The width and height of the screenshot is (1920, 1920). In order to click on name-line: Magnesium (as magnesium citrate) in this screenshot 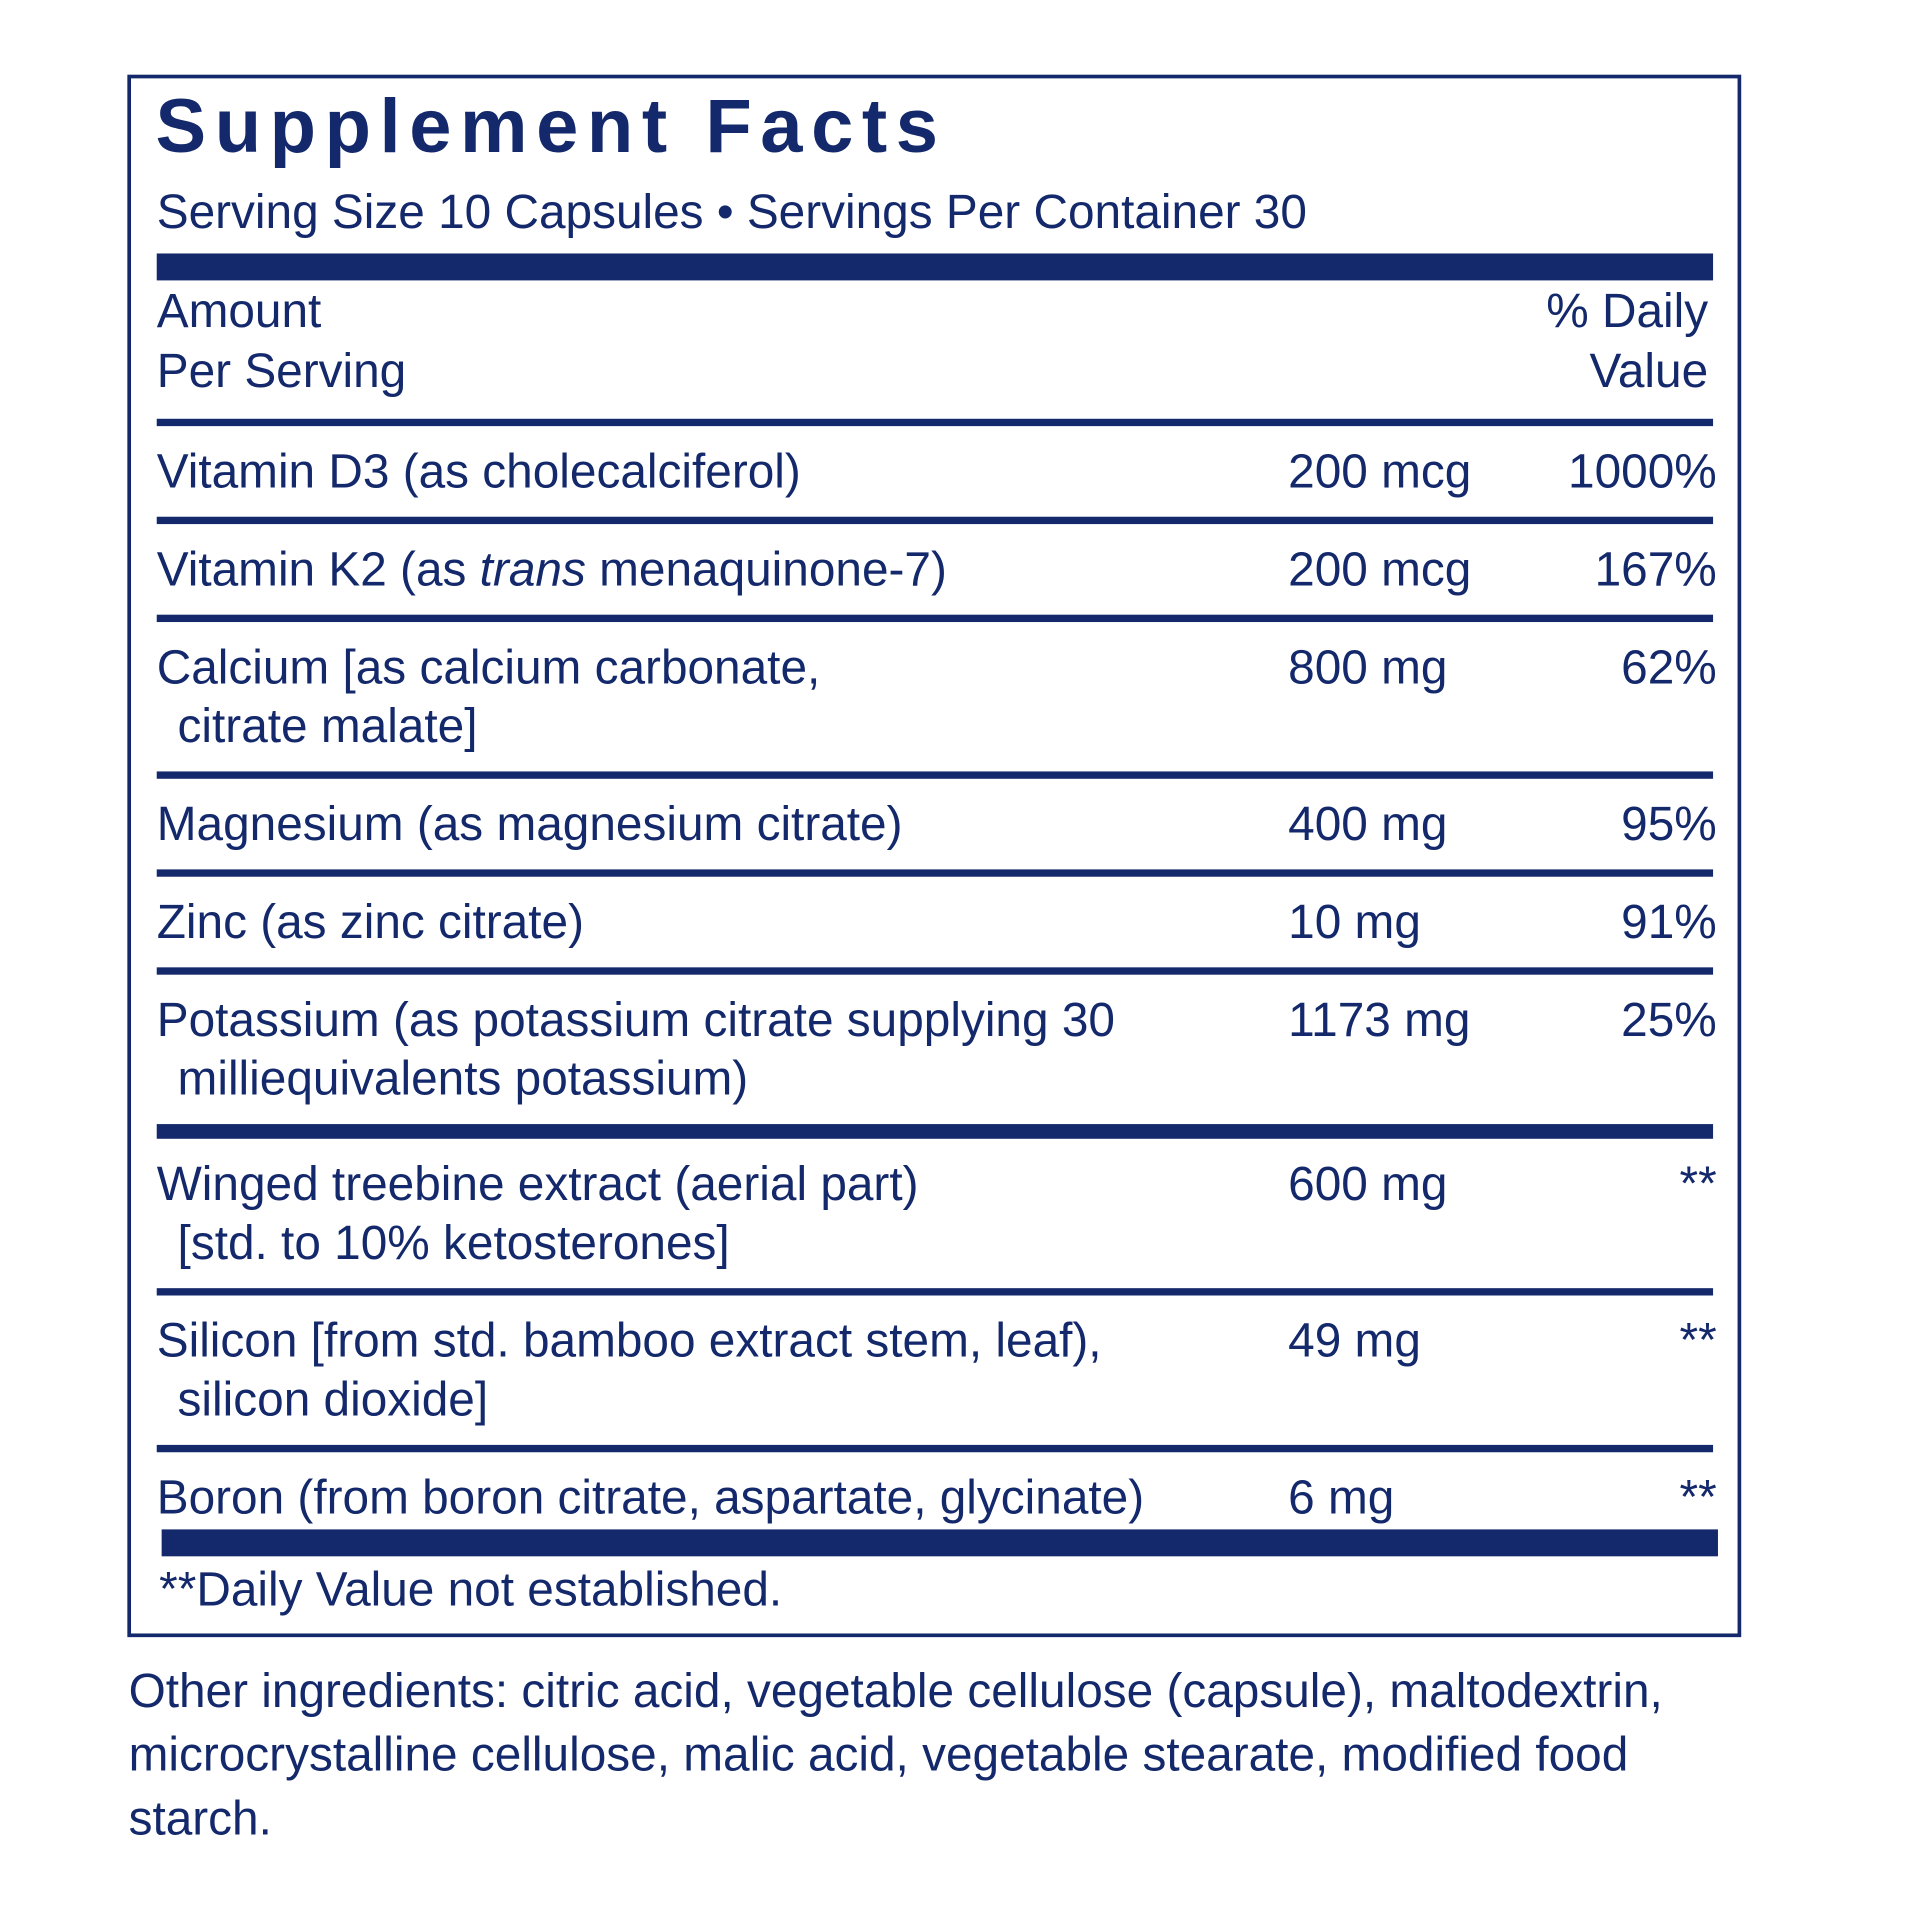, I will do `click(529, 825)`.